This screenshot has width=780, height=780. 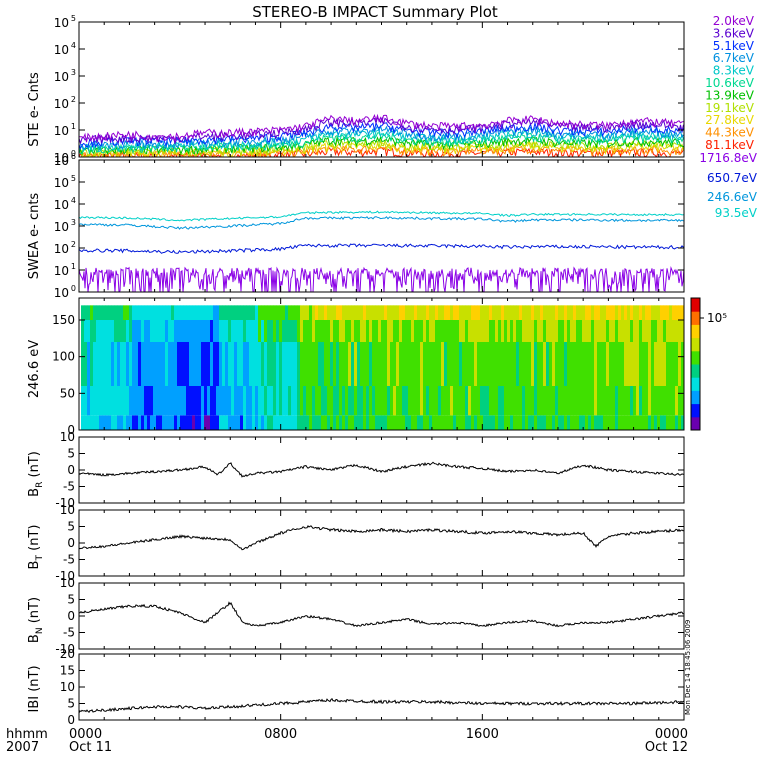 What do you see at coordinates (73, 156) in the screenshot?
I see `swea-ytick-exp: 6` at bounding box center [73, 156].